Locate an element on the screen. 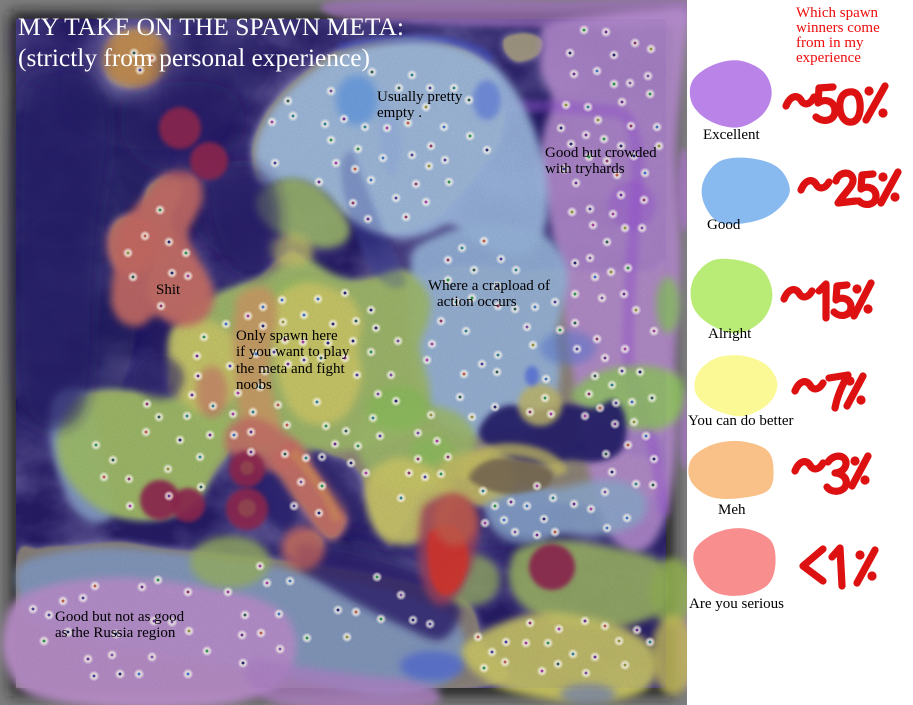 This screenshot has width=913, height=705. svg-text: action occurs is located at coordinates (477, 302).